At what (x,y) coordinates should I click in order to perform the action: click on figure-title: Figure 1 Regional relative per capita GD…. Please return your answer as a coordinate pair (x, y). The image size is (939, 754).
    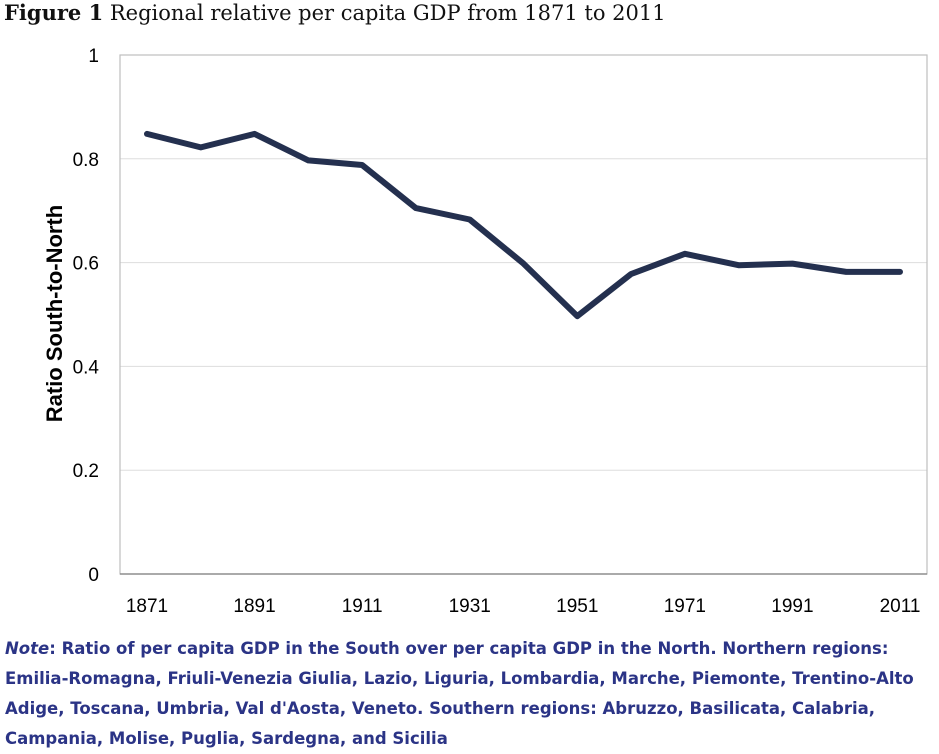
    Looking at the image, I should click on (335, 13).